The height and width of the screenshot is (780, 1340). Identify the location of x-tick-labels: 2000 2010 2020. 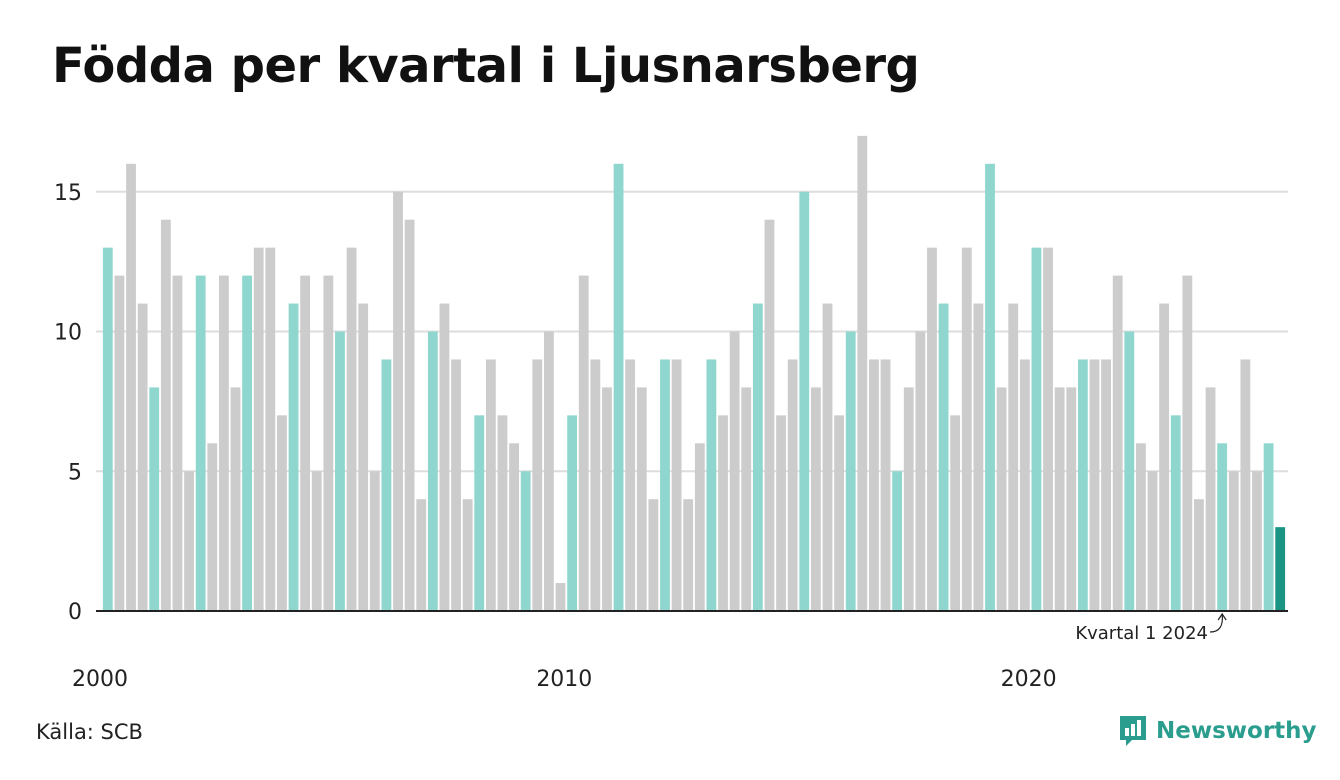
(564, 679).